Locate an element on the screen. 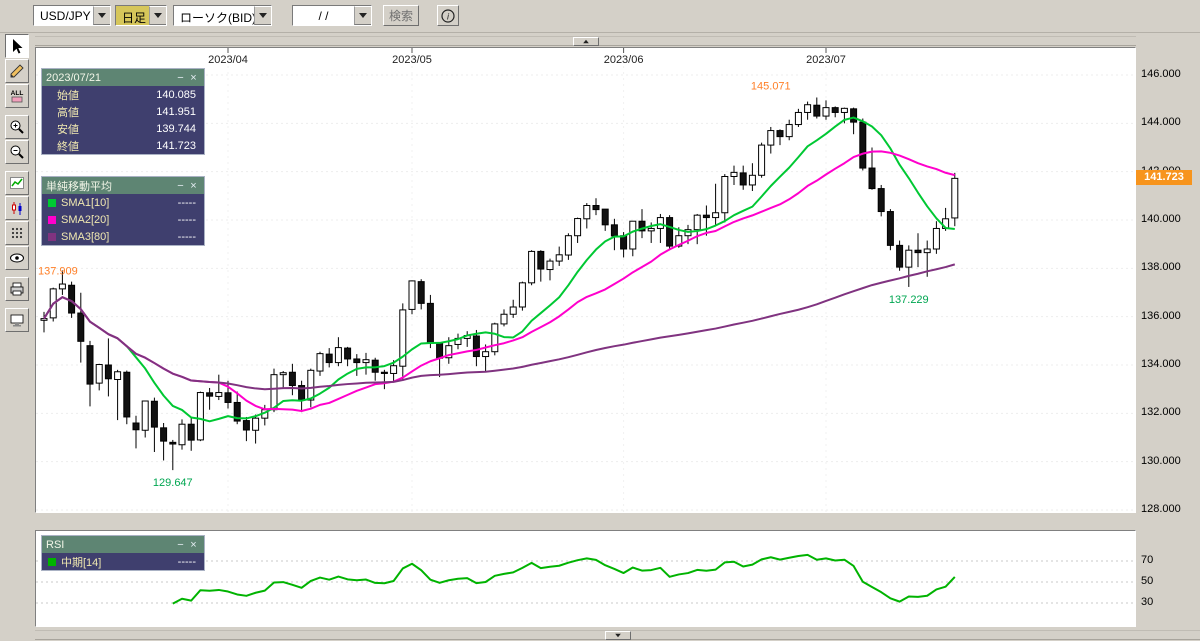  rsi-axis-label: 50 is located at coordinates (1147, 581).